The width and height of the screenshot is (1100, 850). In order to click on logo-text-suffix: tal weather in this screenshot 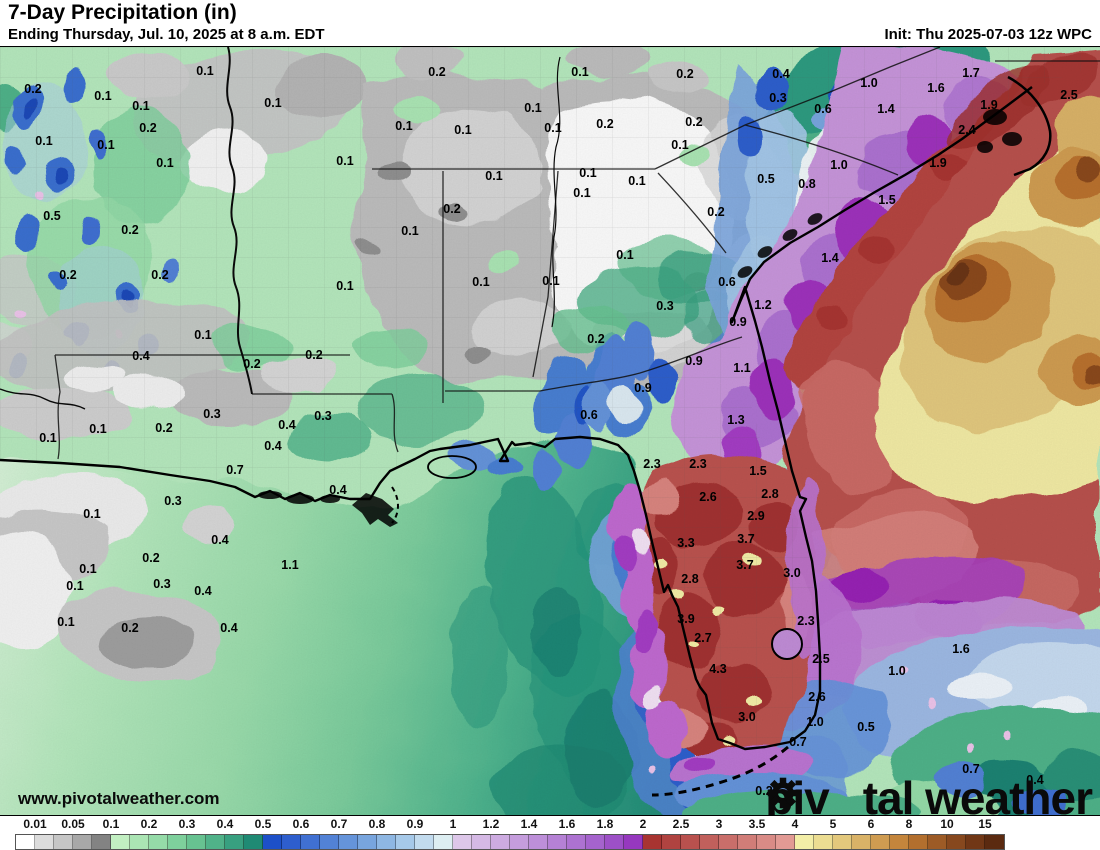, I will do `click(977, 794)`.